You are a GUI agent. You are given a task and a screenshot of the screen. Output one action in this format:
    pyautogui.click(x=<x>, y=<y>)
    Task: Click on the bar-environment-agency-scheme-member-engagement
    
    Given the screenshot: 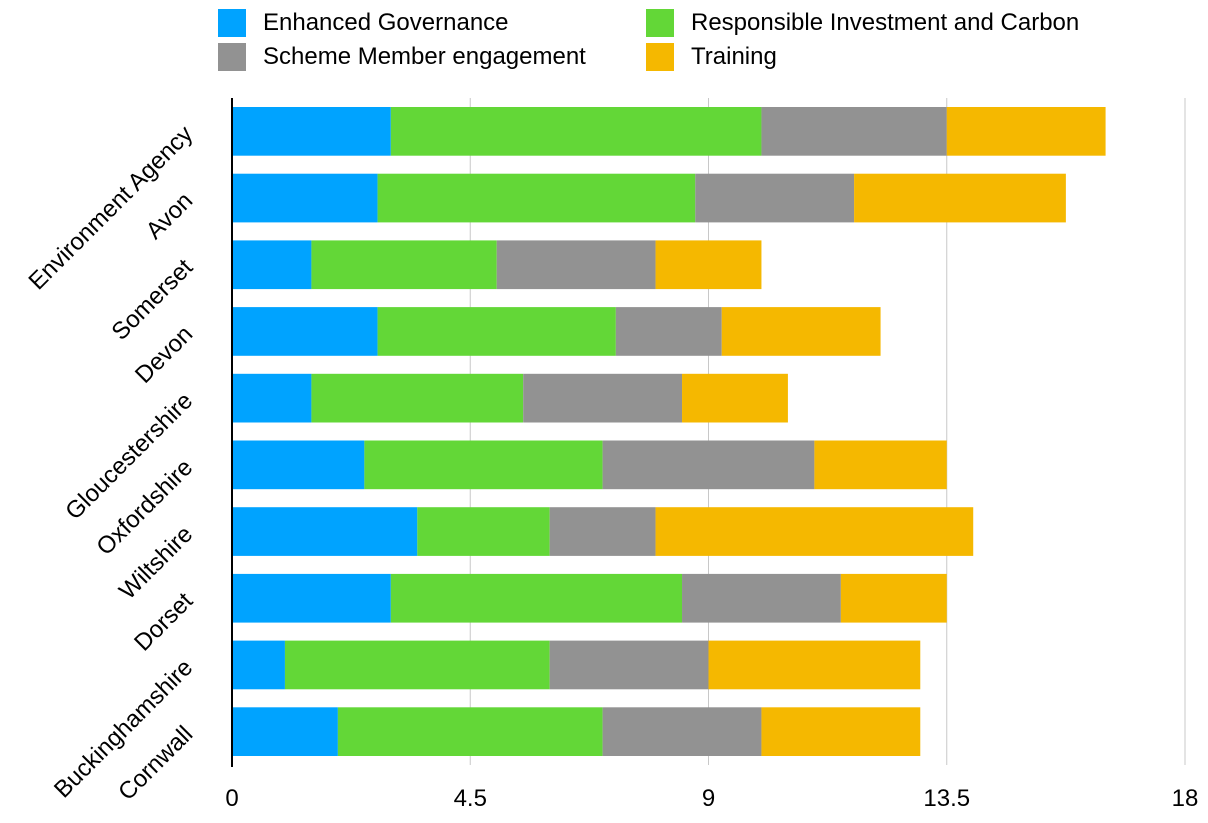 What is the action you would take?
    pyautogui.click(x=854, y=131)
    